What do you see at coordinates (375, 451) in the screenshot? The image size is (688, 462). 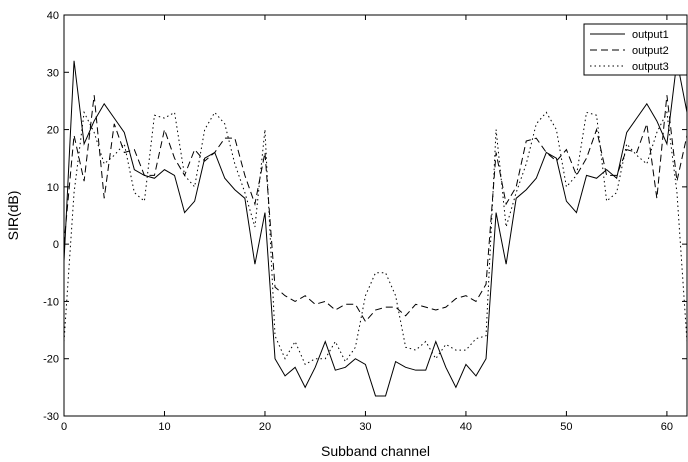 I see `x-axis-label: Subband channel` at bounding box center [375, 451].